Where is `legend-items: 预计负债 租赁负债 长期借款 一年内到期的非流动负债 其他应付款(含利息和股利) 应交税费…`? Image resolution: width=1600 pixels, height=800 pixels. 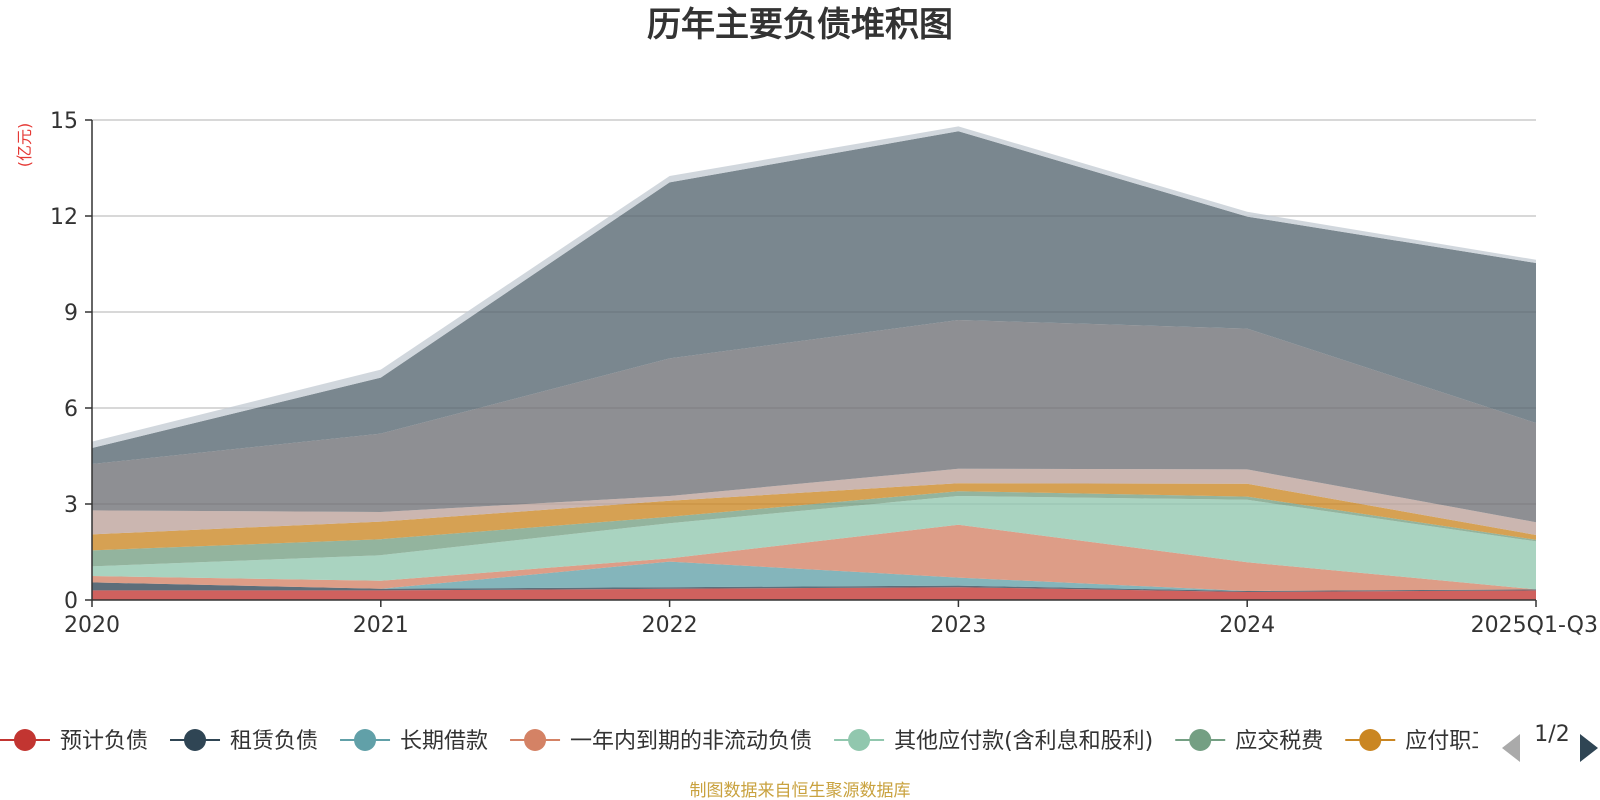 legend-items: 预计负债 租赁负债 长期借款 一年内到期的非流动负债 其他应付款(含利息和股利) 应交税费… is located at coordinates (768, 741).